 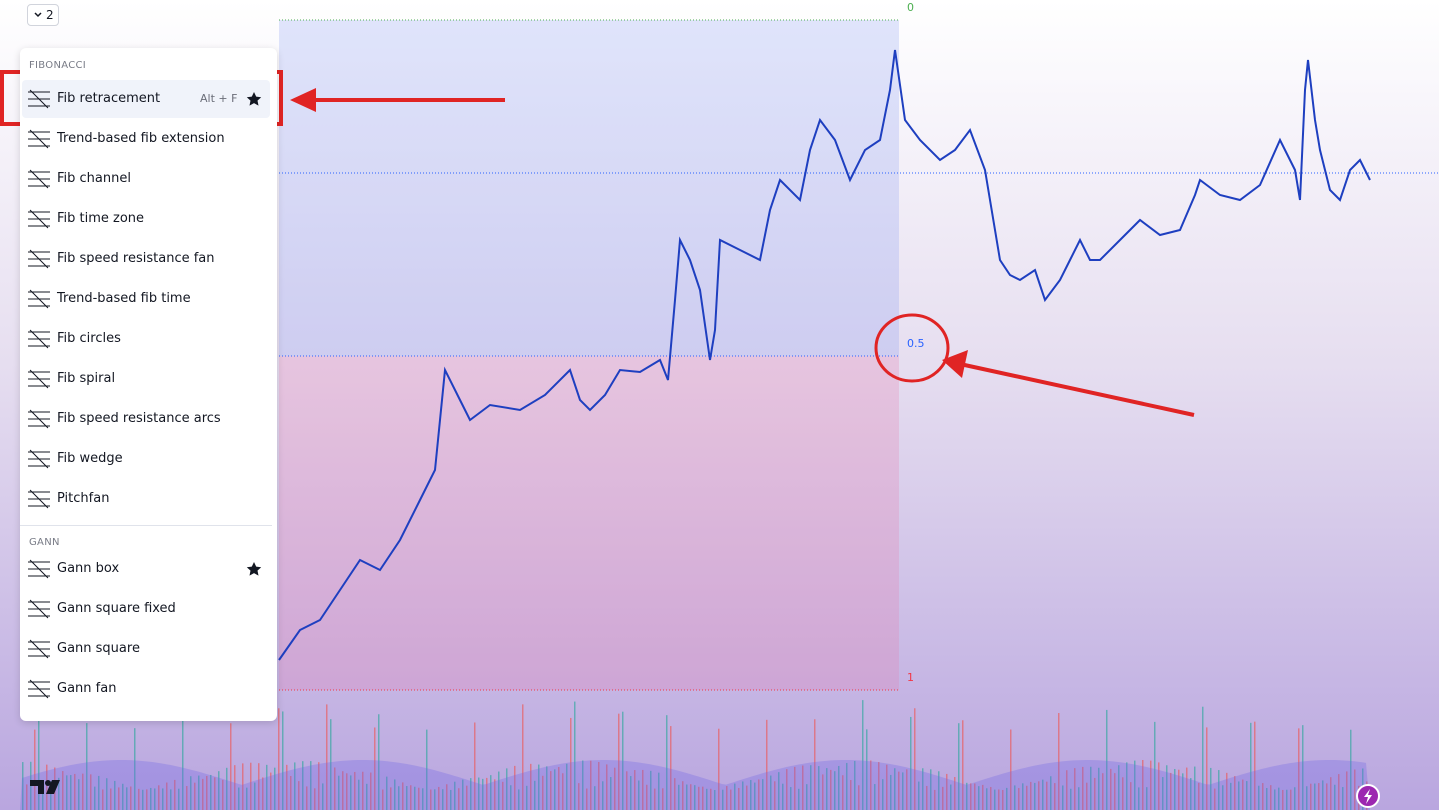 I want to click on menu-item: Fib speed resistance fan, so click(x=146, y=259).